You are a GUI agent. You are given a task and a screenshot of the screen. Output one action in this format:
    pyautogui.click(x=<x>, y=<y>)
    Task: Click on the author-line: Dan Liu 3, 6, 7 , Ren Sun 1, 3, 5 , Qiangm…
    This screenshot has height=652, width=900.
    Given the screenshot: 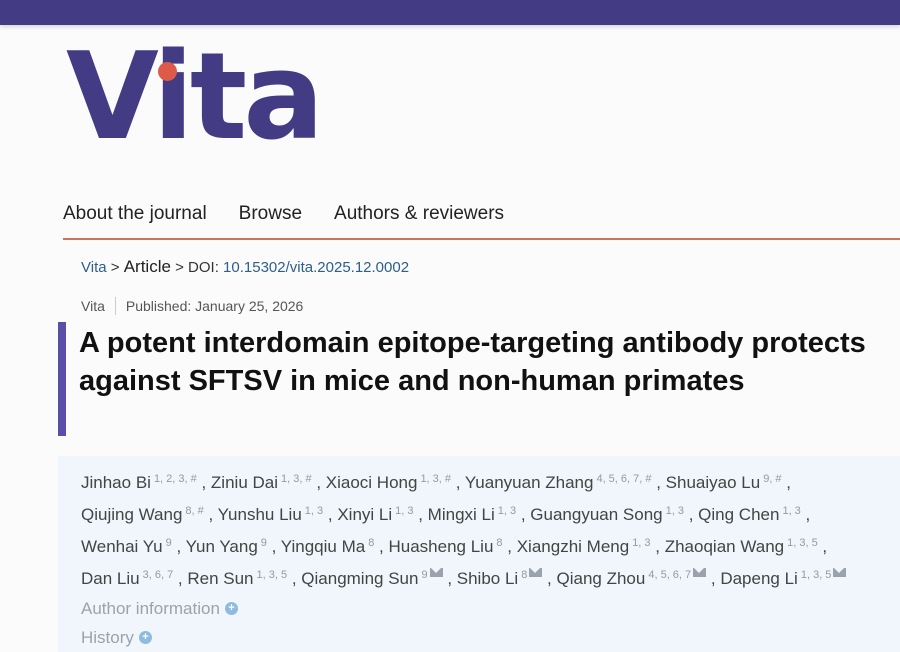 What is the action you would take?
    pyautogui.click(x=490, y=578)
    